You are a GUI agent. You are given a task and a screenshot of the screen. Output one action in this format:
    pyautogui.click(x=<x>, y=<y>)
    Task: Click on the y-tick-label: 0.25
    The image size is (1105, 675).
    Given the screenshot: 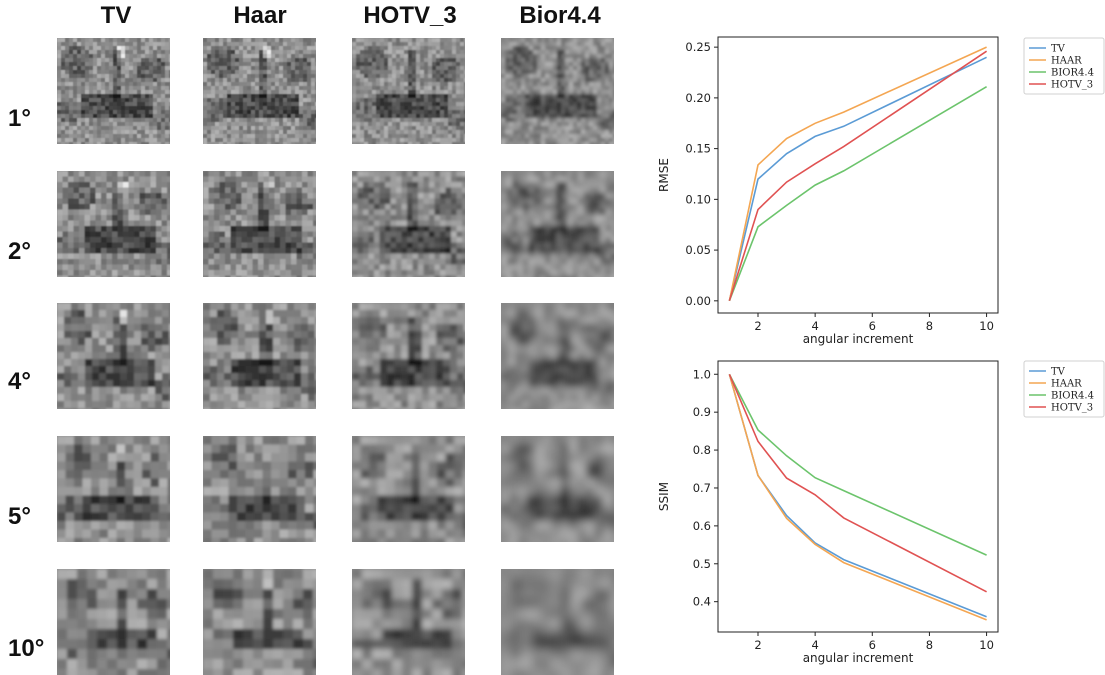 What is the action you would take?
    pyautogui.click(x=698, y=47)
    